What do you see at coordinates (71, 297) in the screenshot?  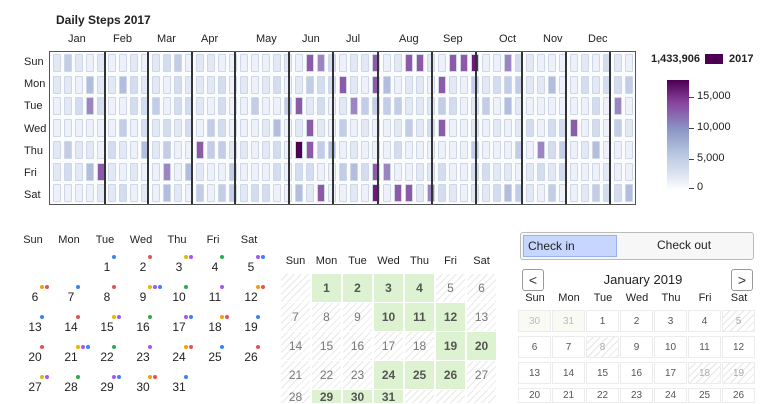 I see `calendar-day: 7` at bounding box center [71, 297].